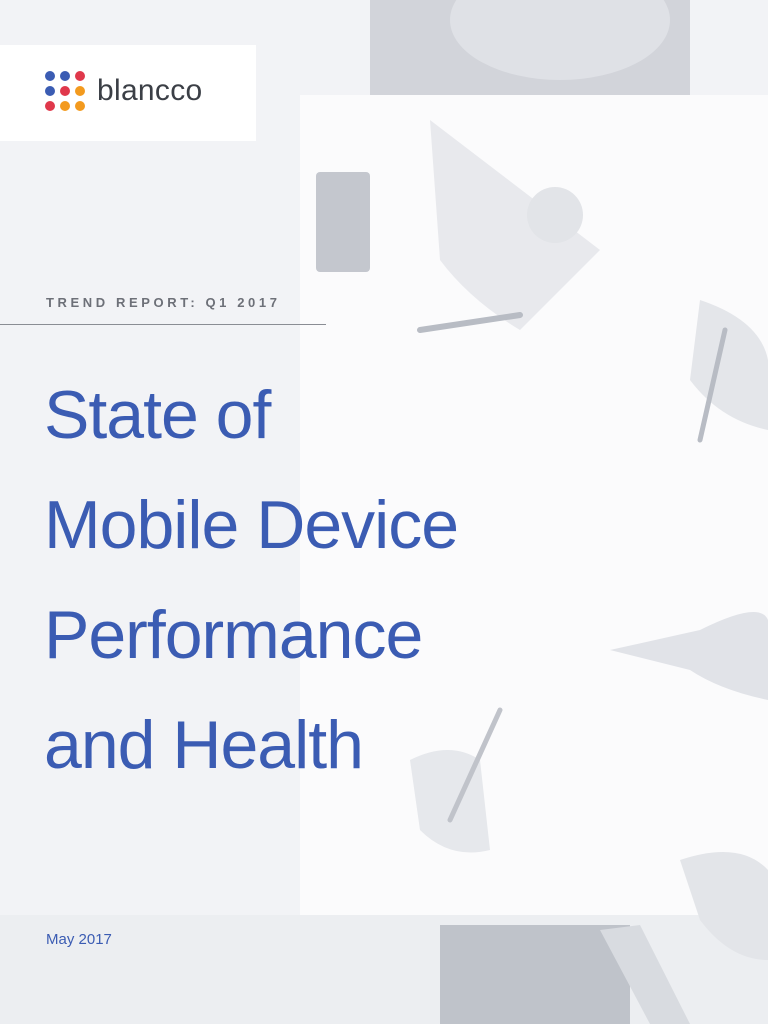 The height and width of the screenshot is (1024, 768). Describe the element at coordinates (157, 415) in the screenshot. I see `title-line: State of` at that location.